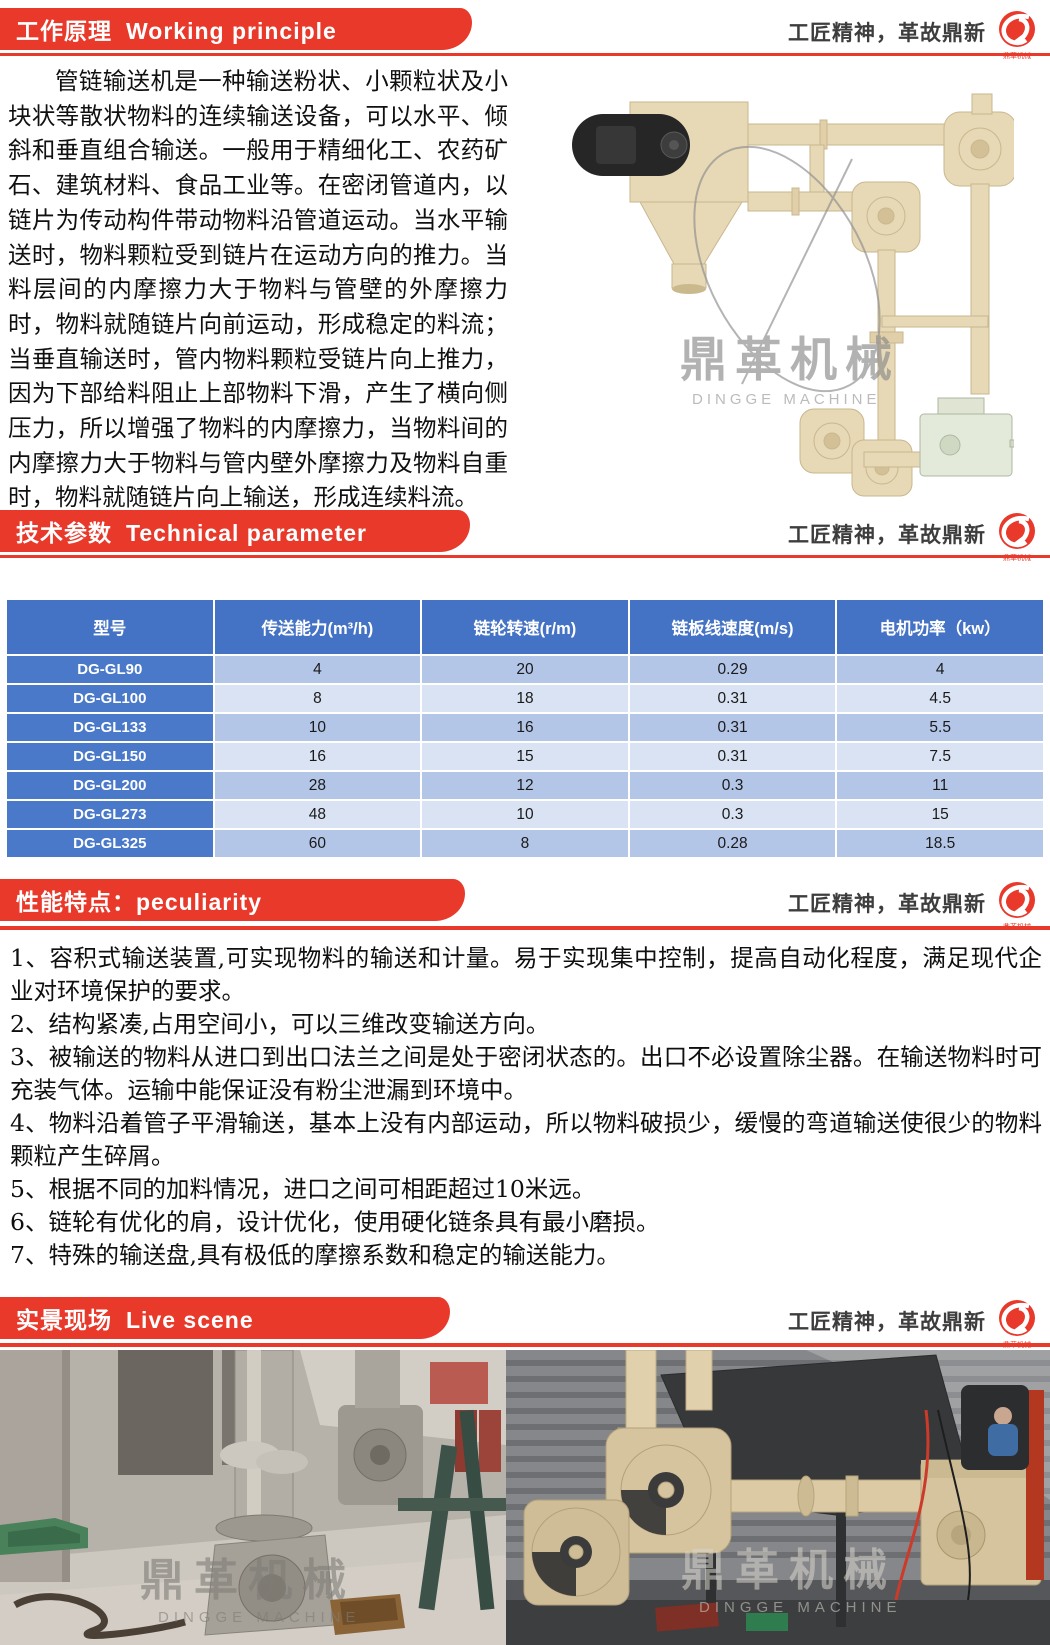 Image resolution: width=1050 pixels, height=1645 pixels. Describe the element at coordinates (940, 843) in the screenshot. I see `cell-motor-power: 18.5` at that location.